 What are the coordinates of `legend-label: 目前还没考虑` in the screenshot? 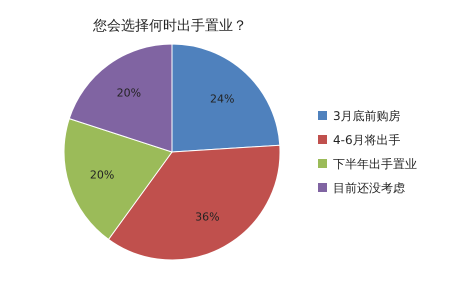 It's located at (369, 188).